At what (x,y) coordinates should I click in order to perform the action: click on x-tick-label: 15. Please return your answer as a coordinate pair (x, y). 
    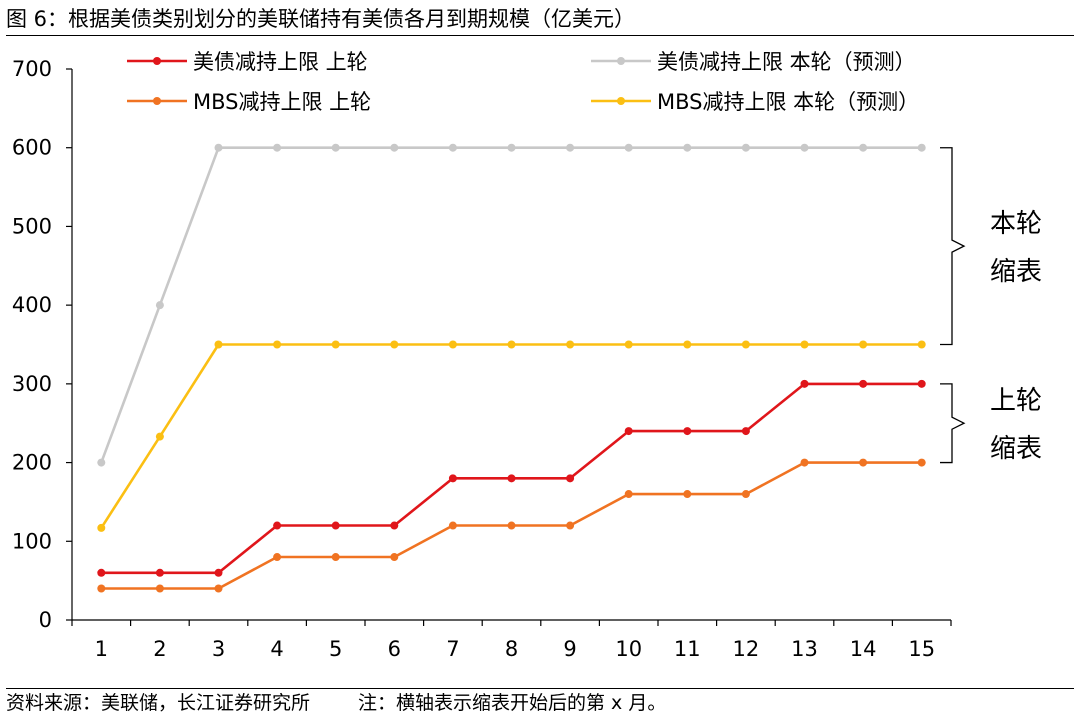
    Looking at the image, I should click on (921, 649).